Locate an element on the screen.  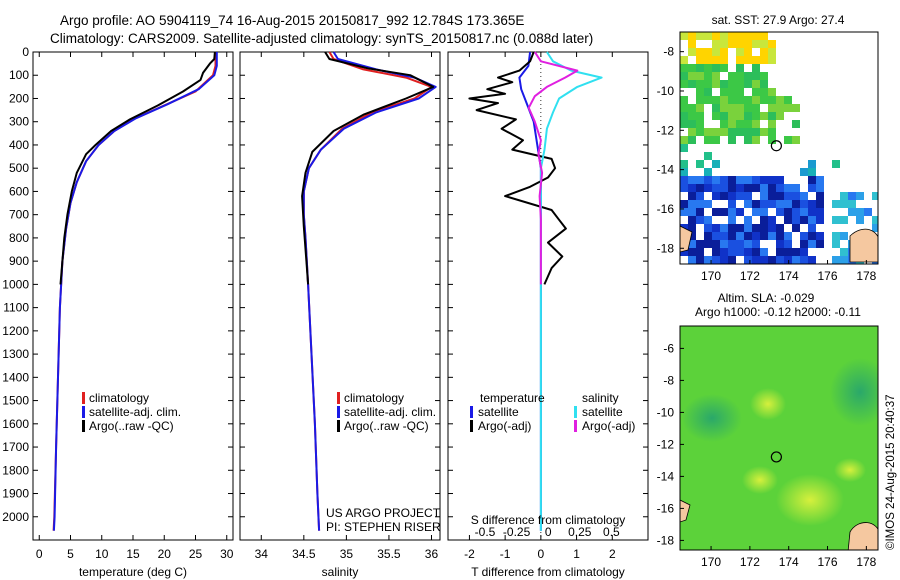
y-tick-label: 1700 is located at coordinates (15, 447).